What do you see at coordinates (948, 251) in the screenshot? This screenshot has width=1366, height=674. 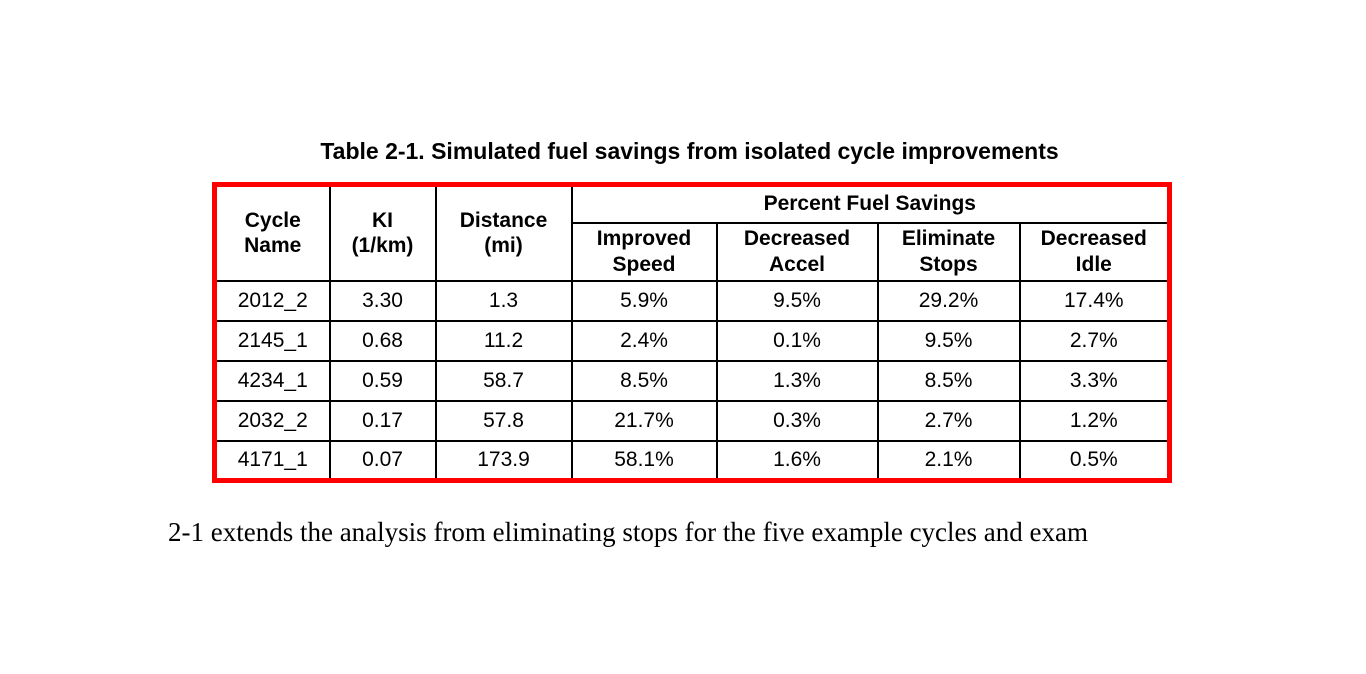 I see `col-header-eliminate-stops: Eliminate Stops` at bounding box center [948, 251].